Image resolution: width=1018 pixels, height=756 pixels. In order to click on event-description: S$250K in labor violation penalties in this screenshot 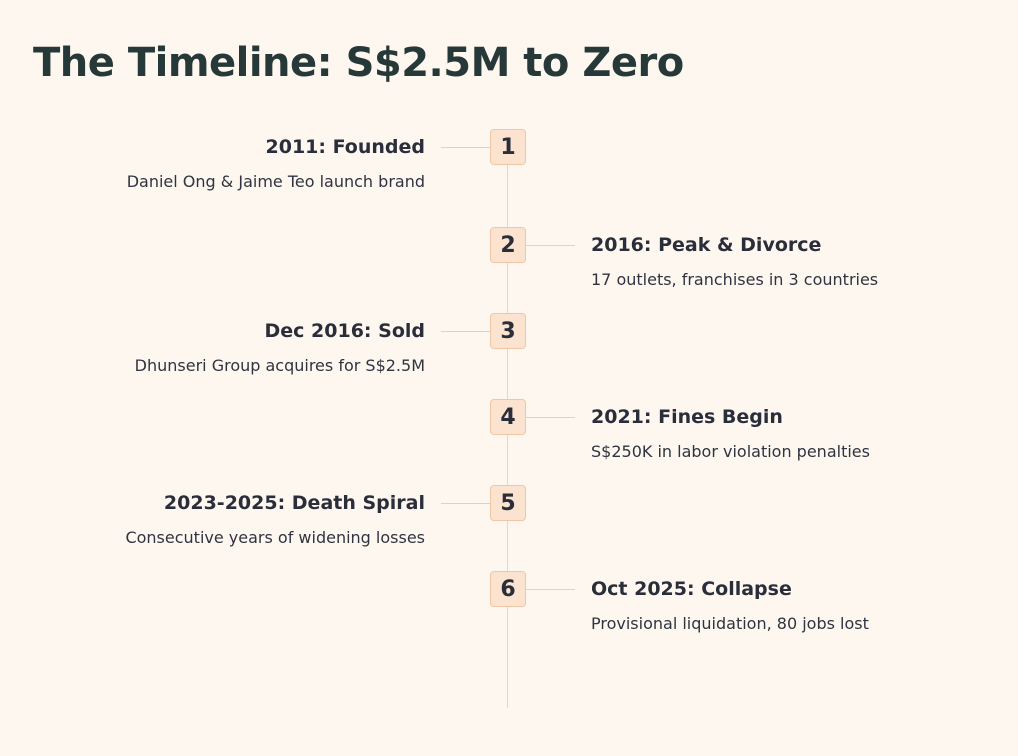, I will do `click(730, 451)`.